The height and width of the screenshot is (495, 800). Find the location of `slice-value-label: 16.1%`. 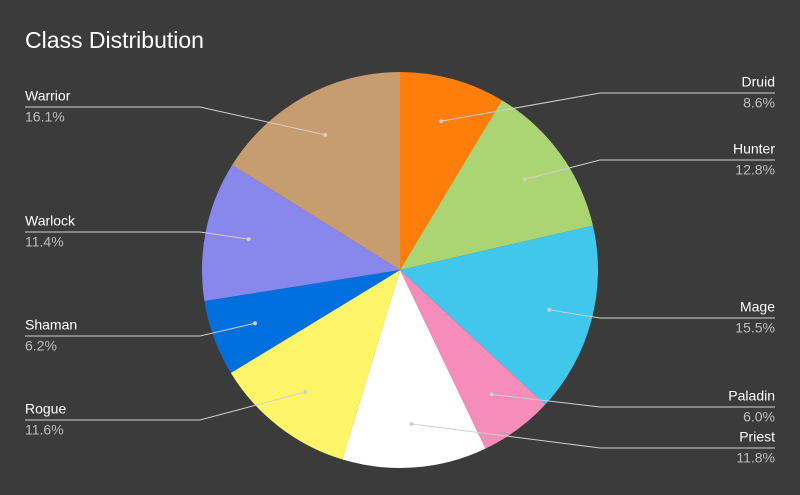

slice-value-label: 16.1% is located at coordinates (45, 117).